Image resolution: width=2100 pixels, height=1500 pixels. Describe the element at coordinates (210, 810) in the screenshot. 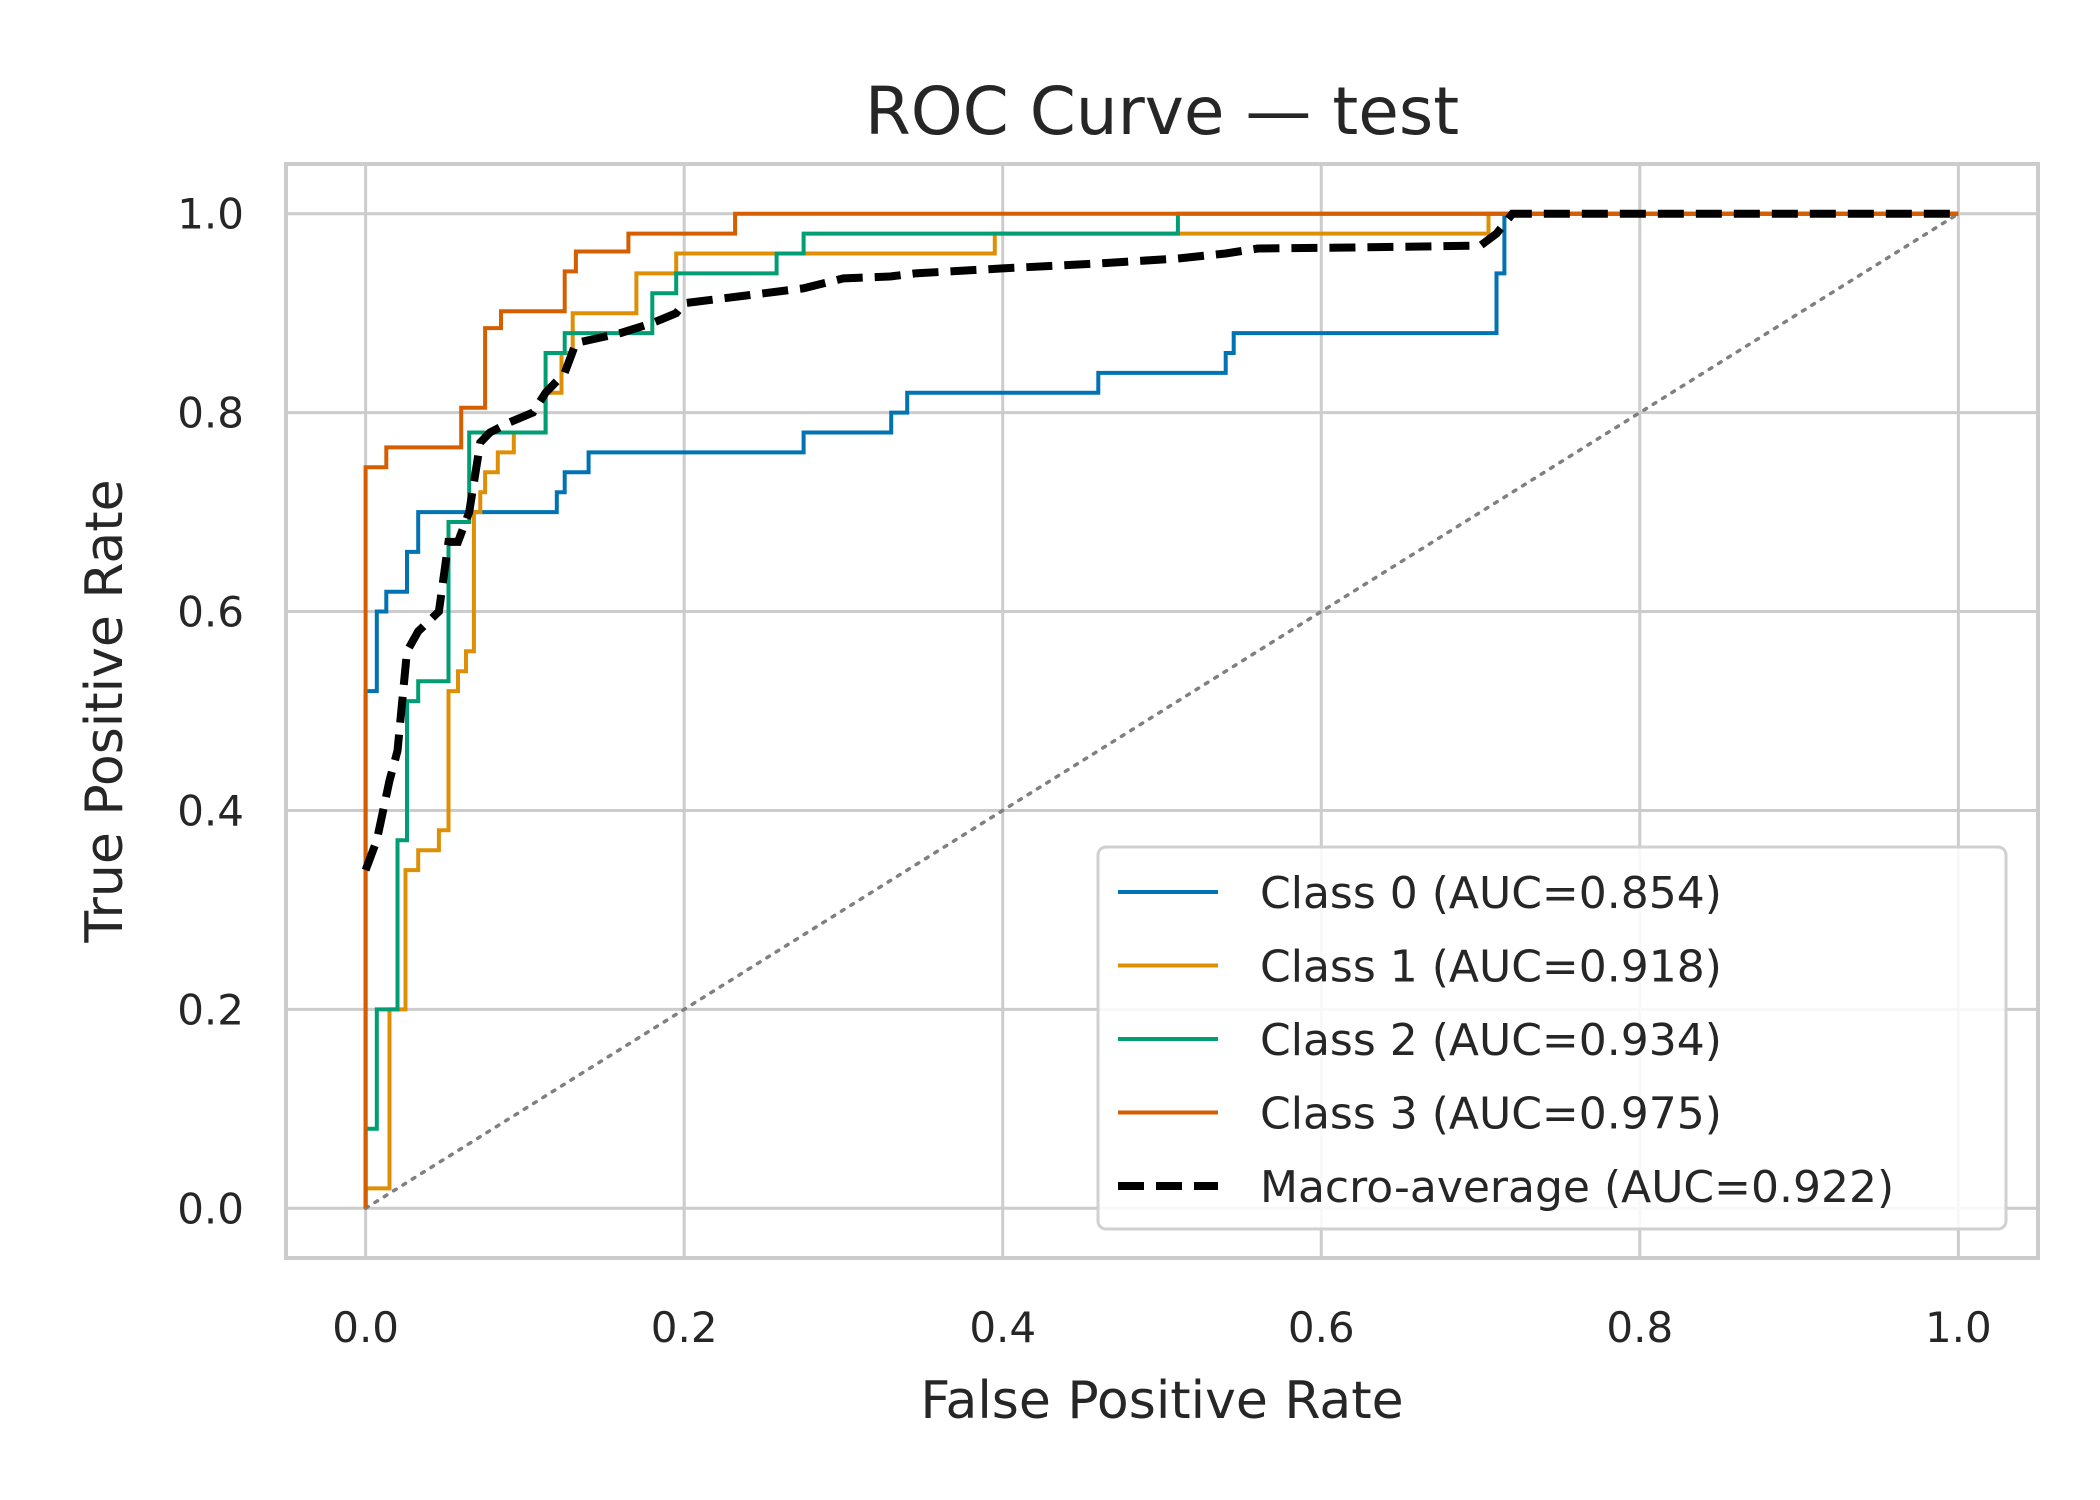

I see `y-tick-label: 0.4` at that location.